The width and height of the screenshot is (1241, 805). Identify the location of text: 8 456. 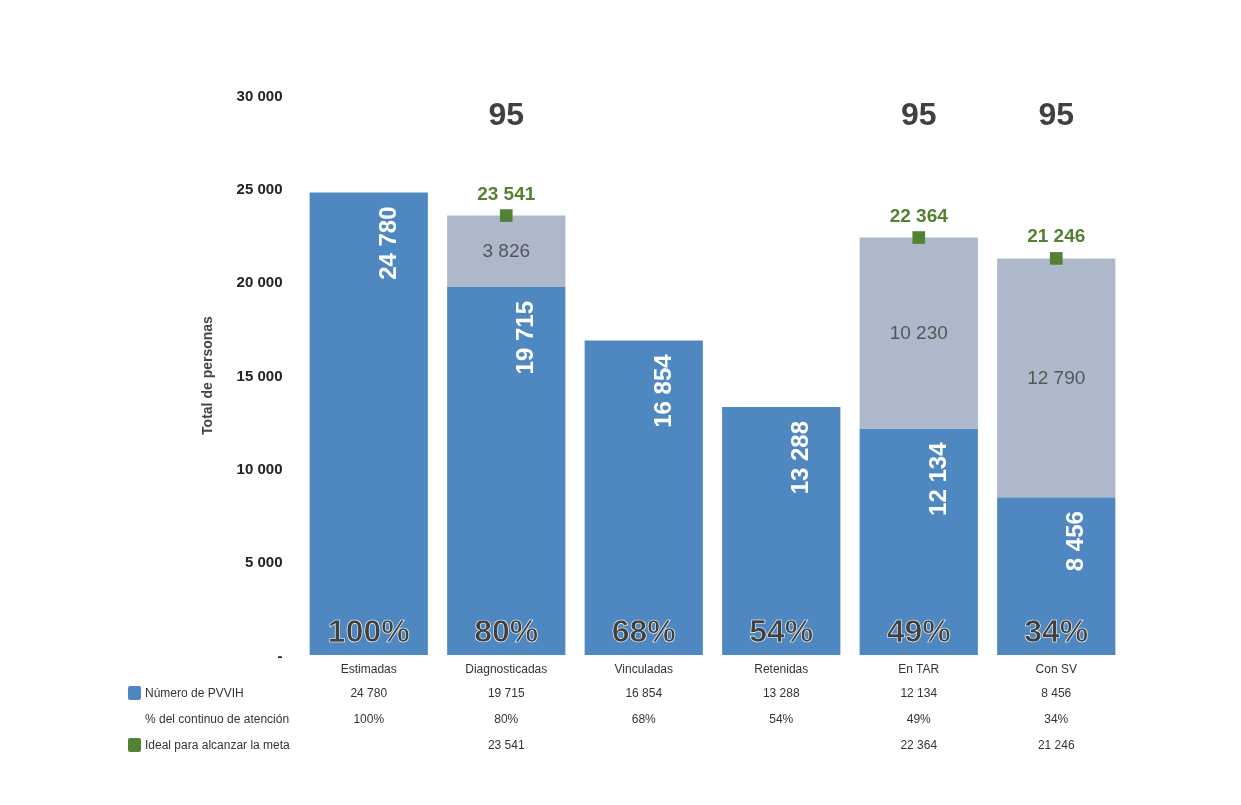
(1075, 541).